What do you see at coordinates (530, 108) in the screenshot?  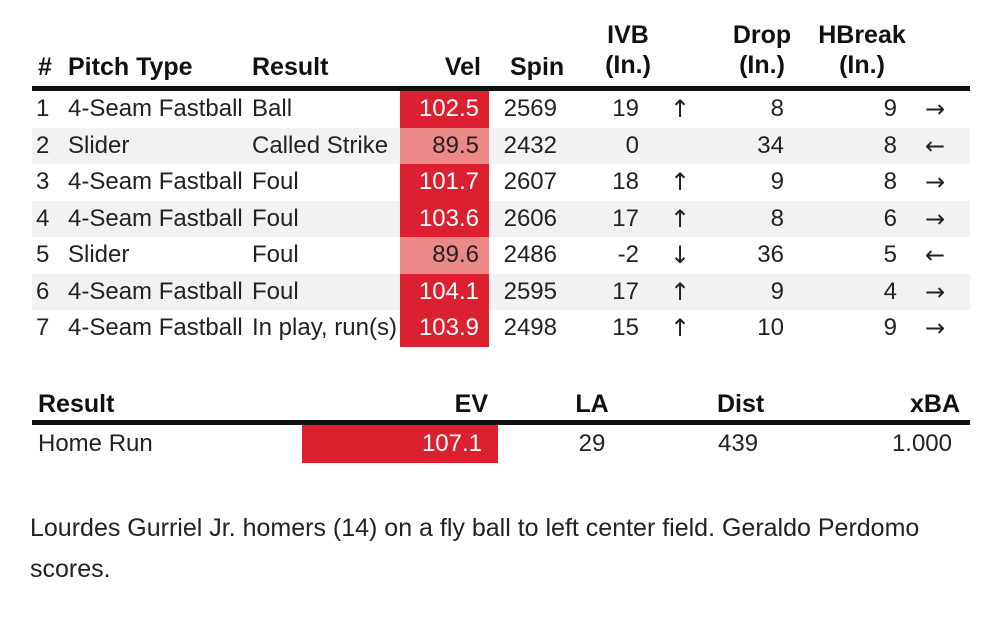 I see `spin-rate: 2569` at bounding box center [530, 108].